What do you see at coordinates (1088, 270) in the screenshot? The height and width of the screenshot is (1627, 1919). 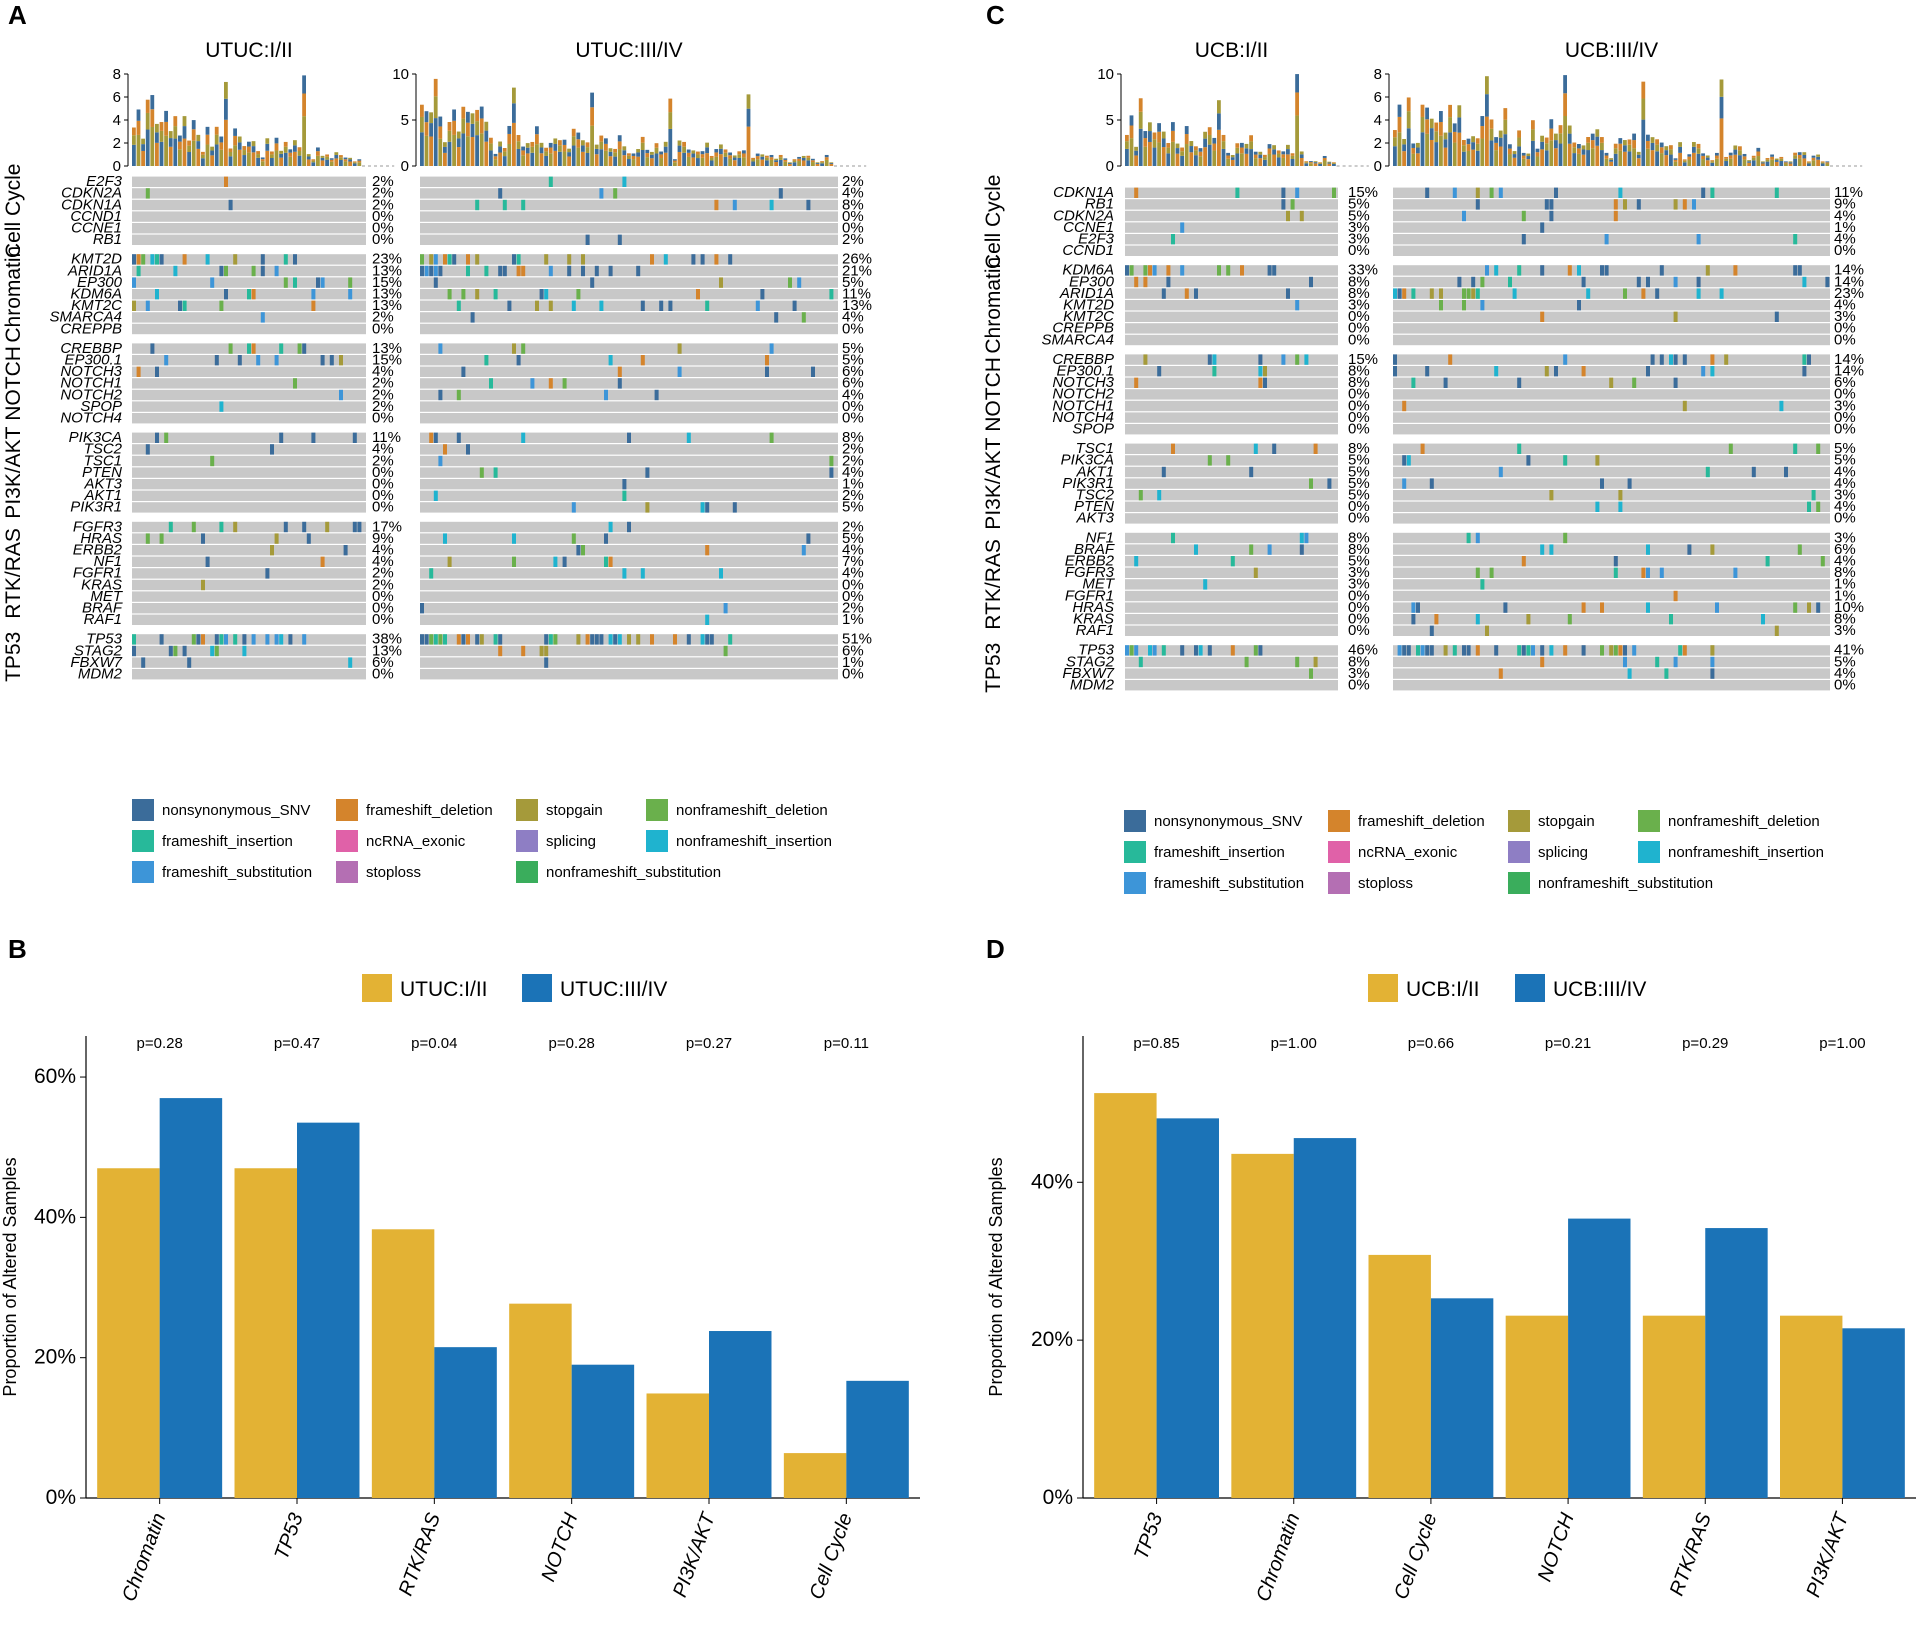 I see `gene-label: KDM6A` at bounding box center [1088, 270].